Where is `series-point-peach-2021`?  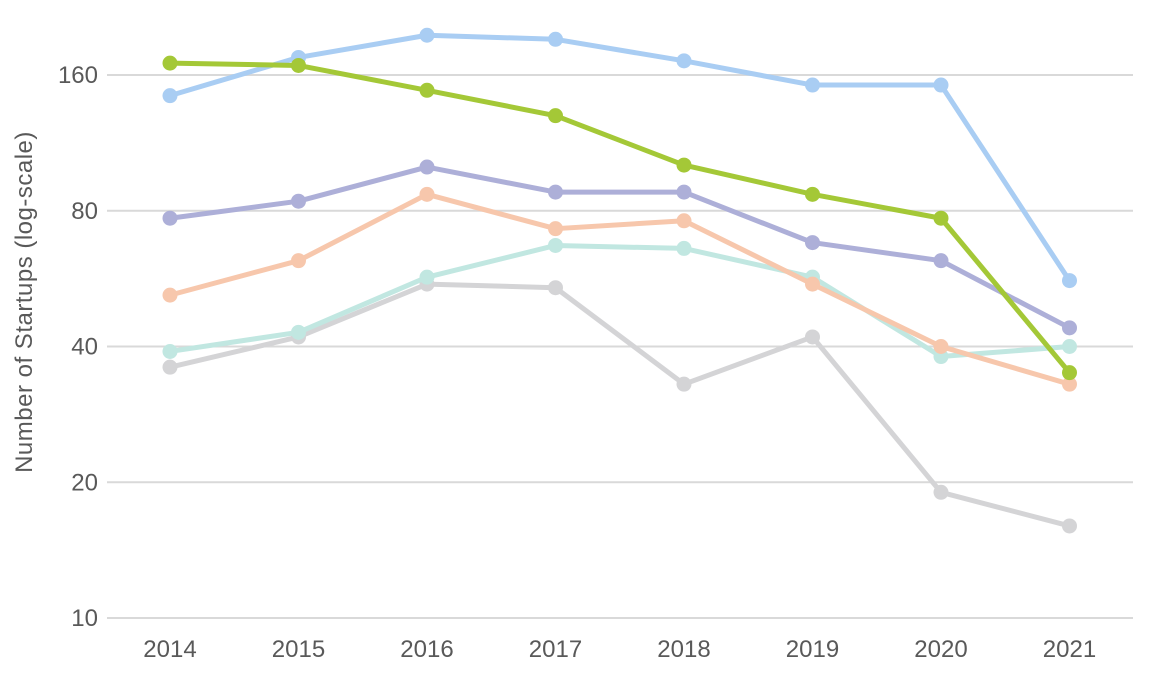 series-point-peach-2021 is located at coordinates (1069, 384).